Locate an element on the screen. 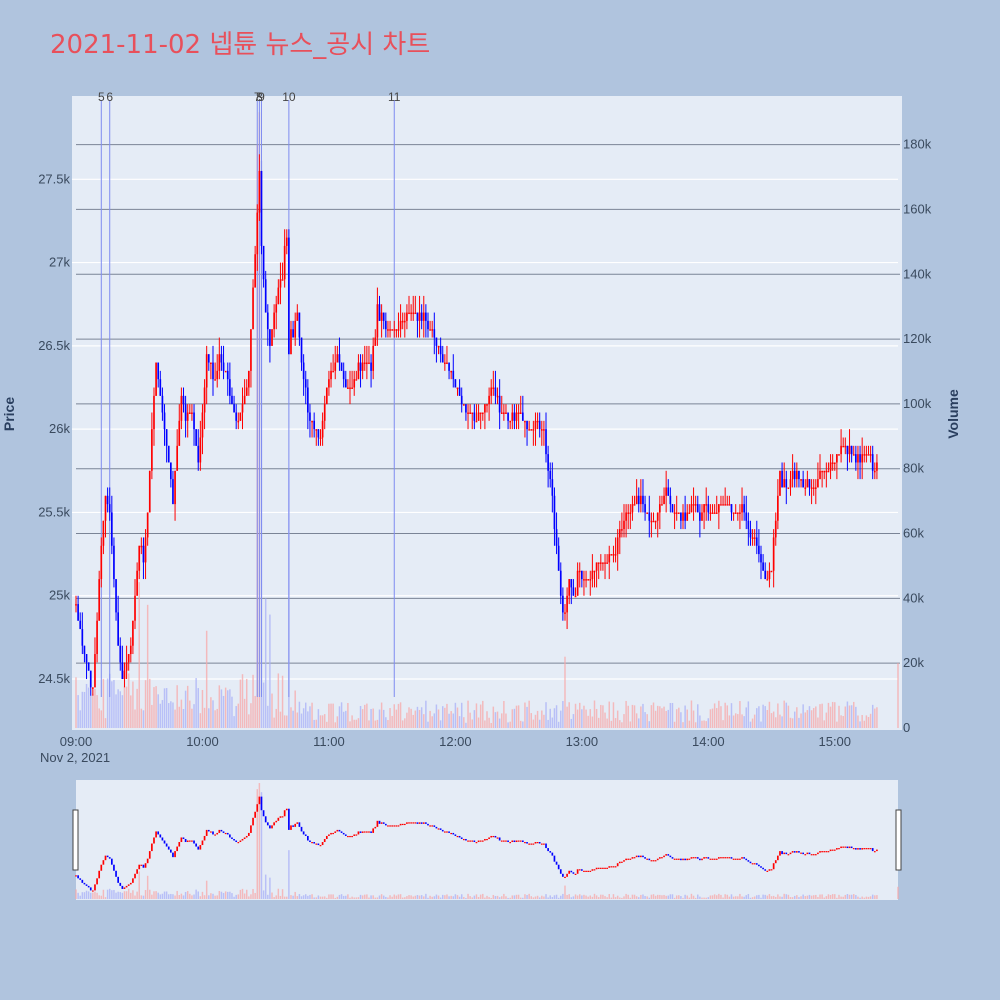 This screenshot has height=1000, width=1000. range-slider is located at coordinates (487, 840).